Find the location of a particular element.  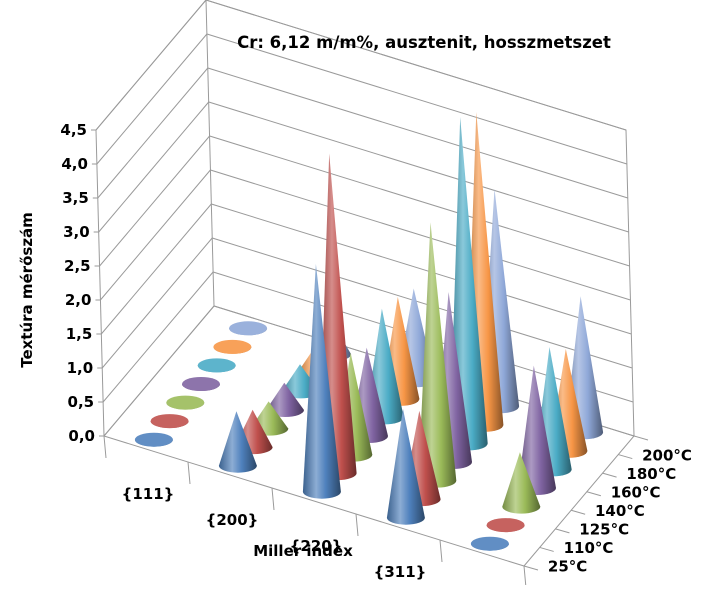

y-tick-label: 4,5 is located at coordinates (73, 130).